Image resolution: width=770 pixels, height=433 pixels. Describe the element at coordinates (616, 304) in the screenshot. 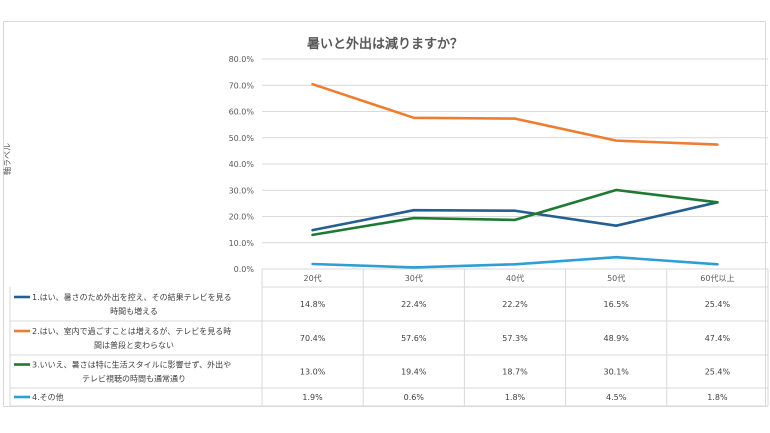

I see `data-label: 16.5%` at that location.